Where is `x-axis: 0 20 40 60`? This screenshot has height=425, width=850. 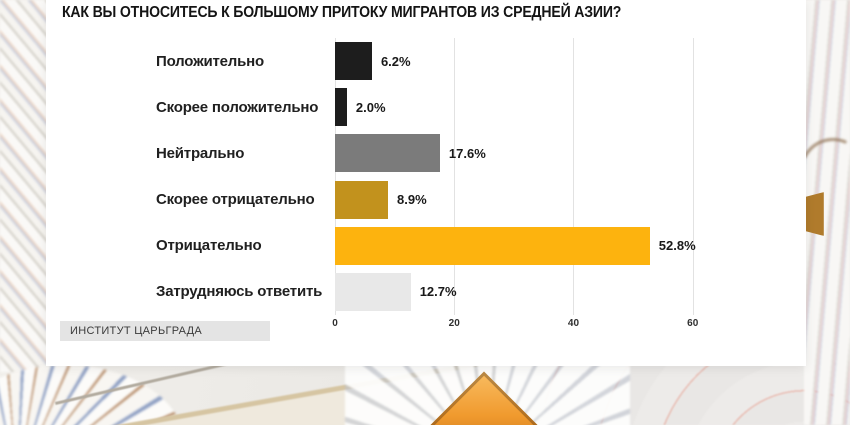 x-axis: 0 20 40 60 is located at coordinates (569, 324).